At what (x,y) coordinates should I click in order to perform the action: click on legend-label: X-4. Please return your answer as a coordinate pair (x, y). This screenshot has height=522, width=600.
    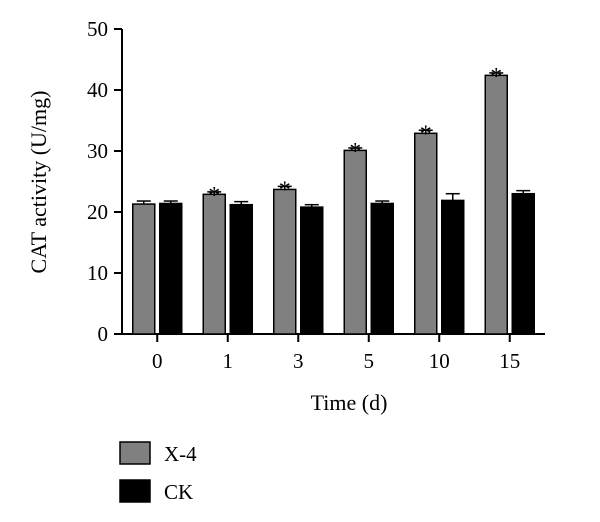
    Looking at the image, I should click on (180, 454).